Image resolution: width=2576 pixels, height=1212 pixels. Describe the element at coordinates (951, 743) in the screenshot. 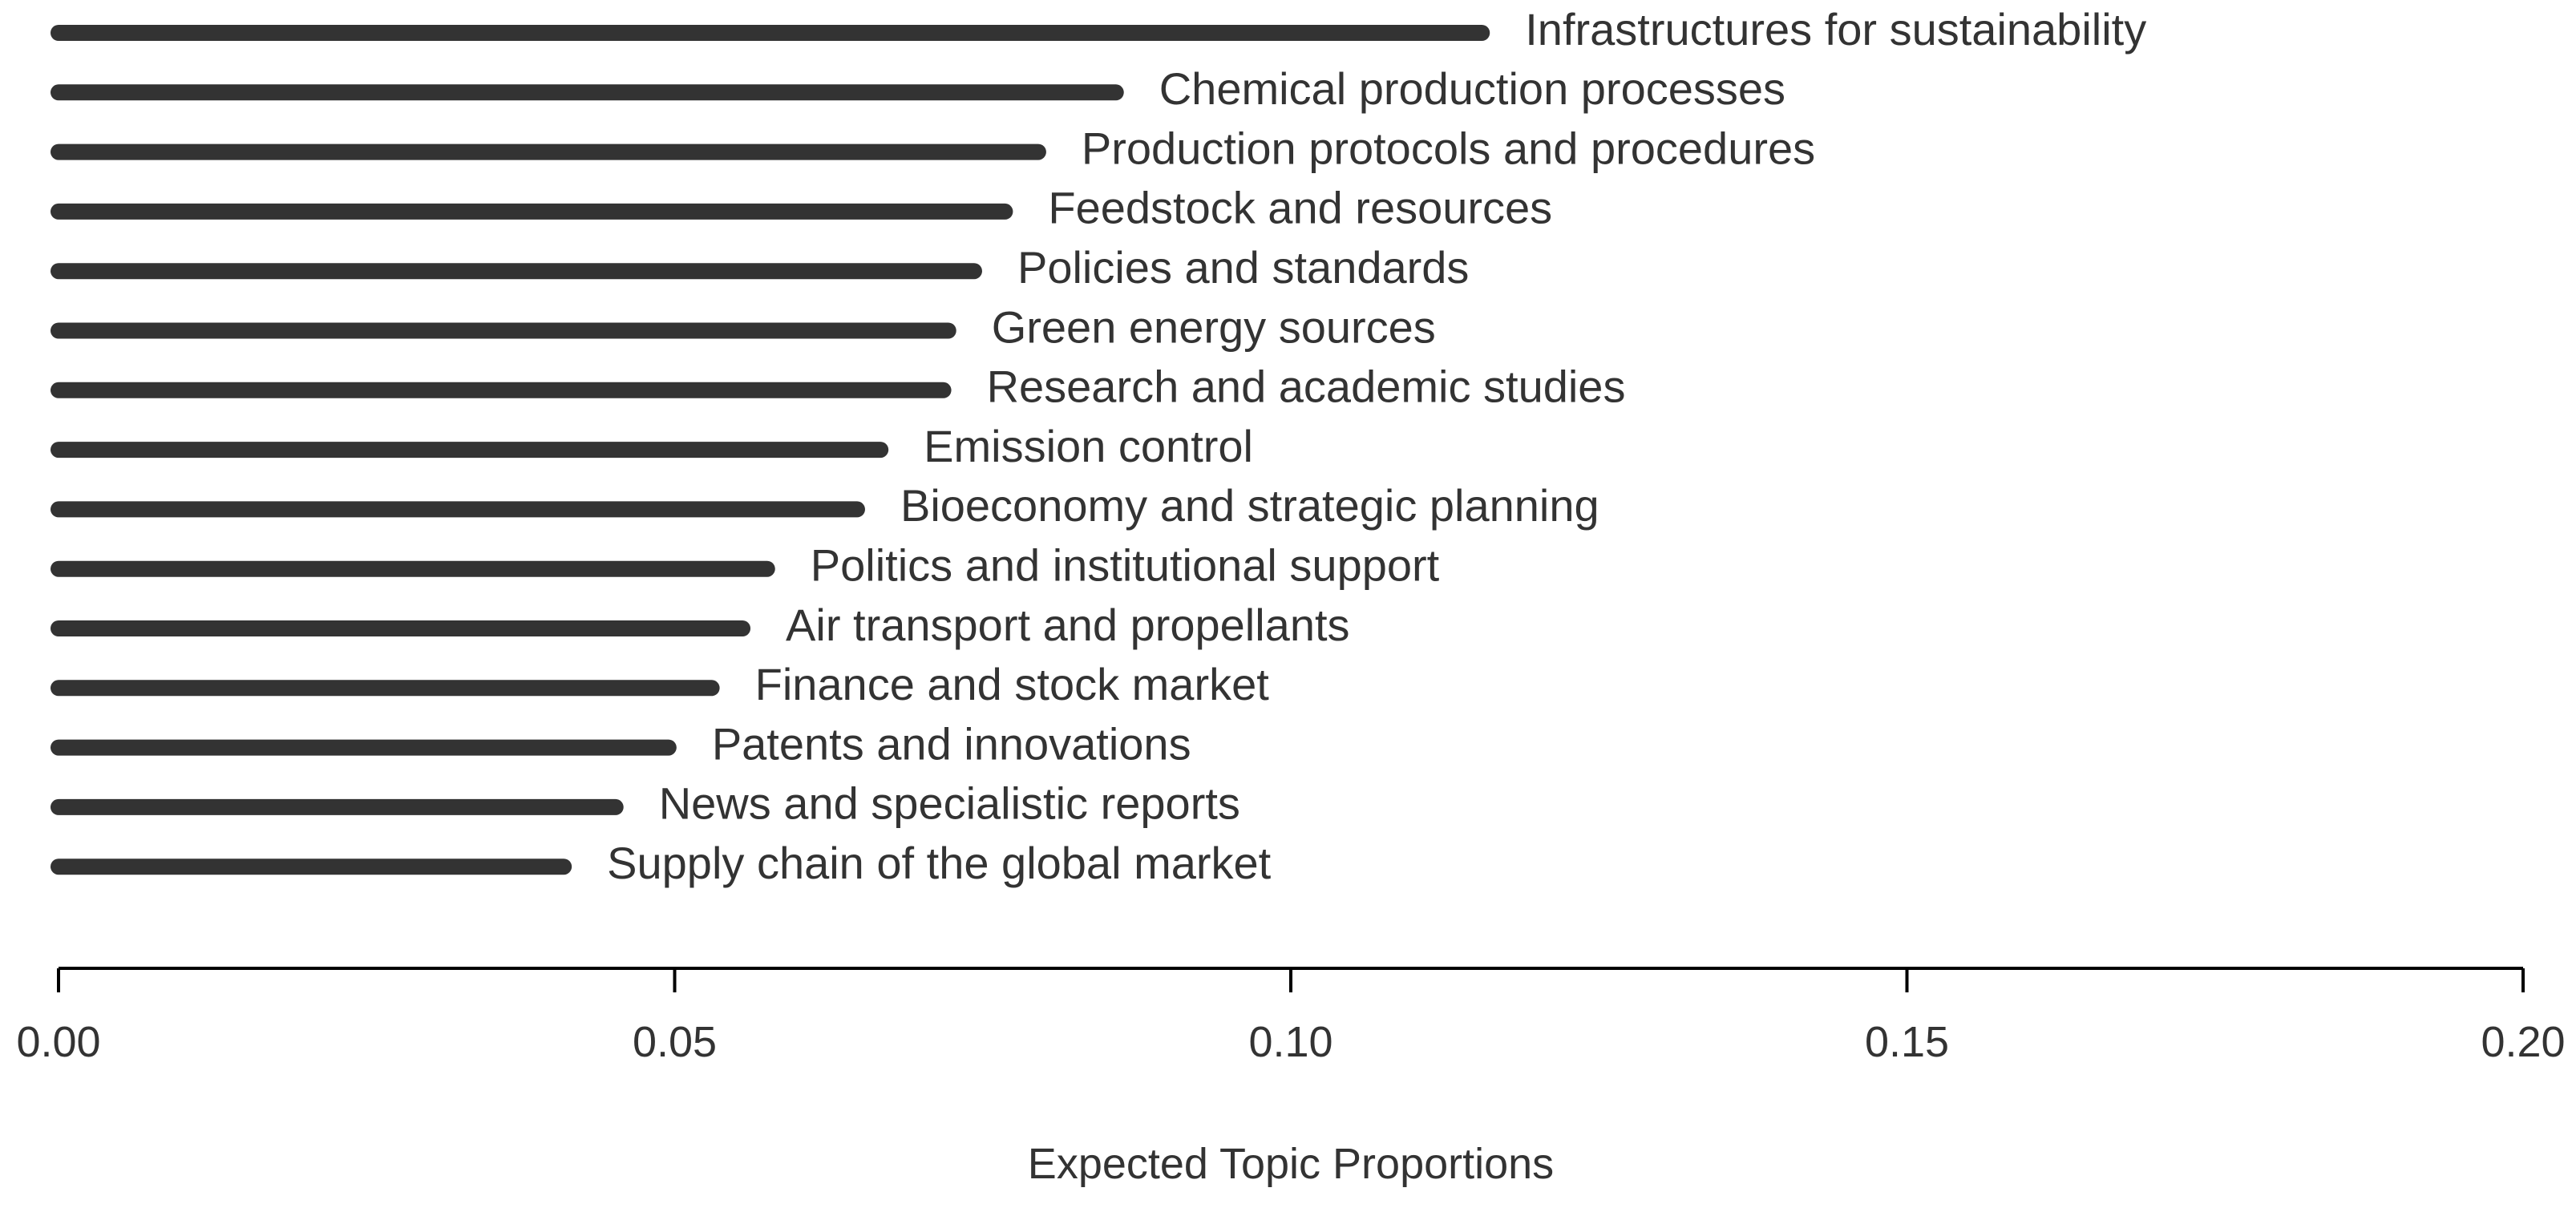

I see `bar-label-13: Patents and innovations` at that location.